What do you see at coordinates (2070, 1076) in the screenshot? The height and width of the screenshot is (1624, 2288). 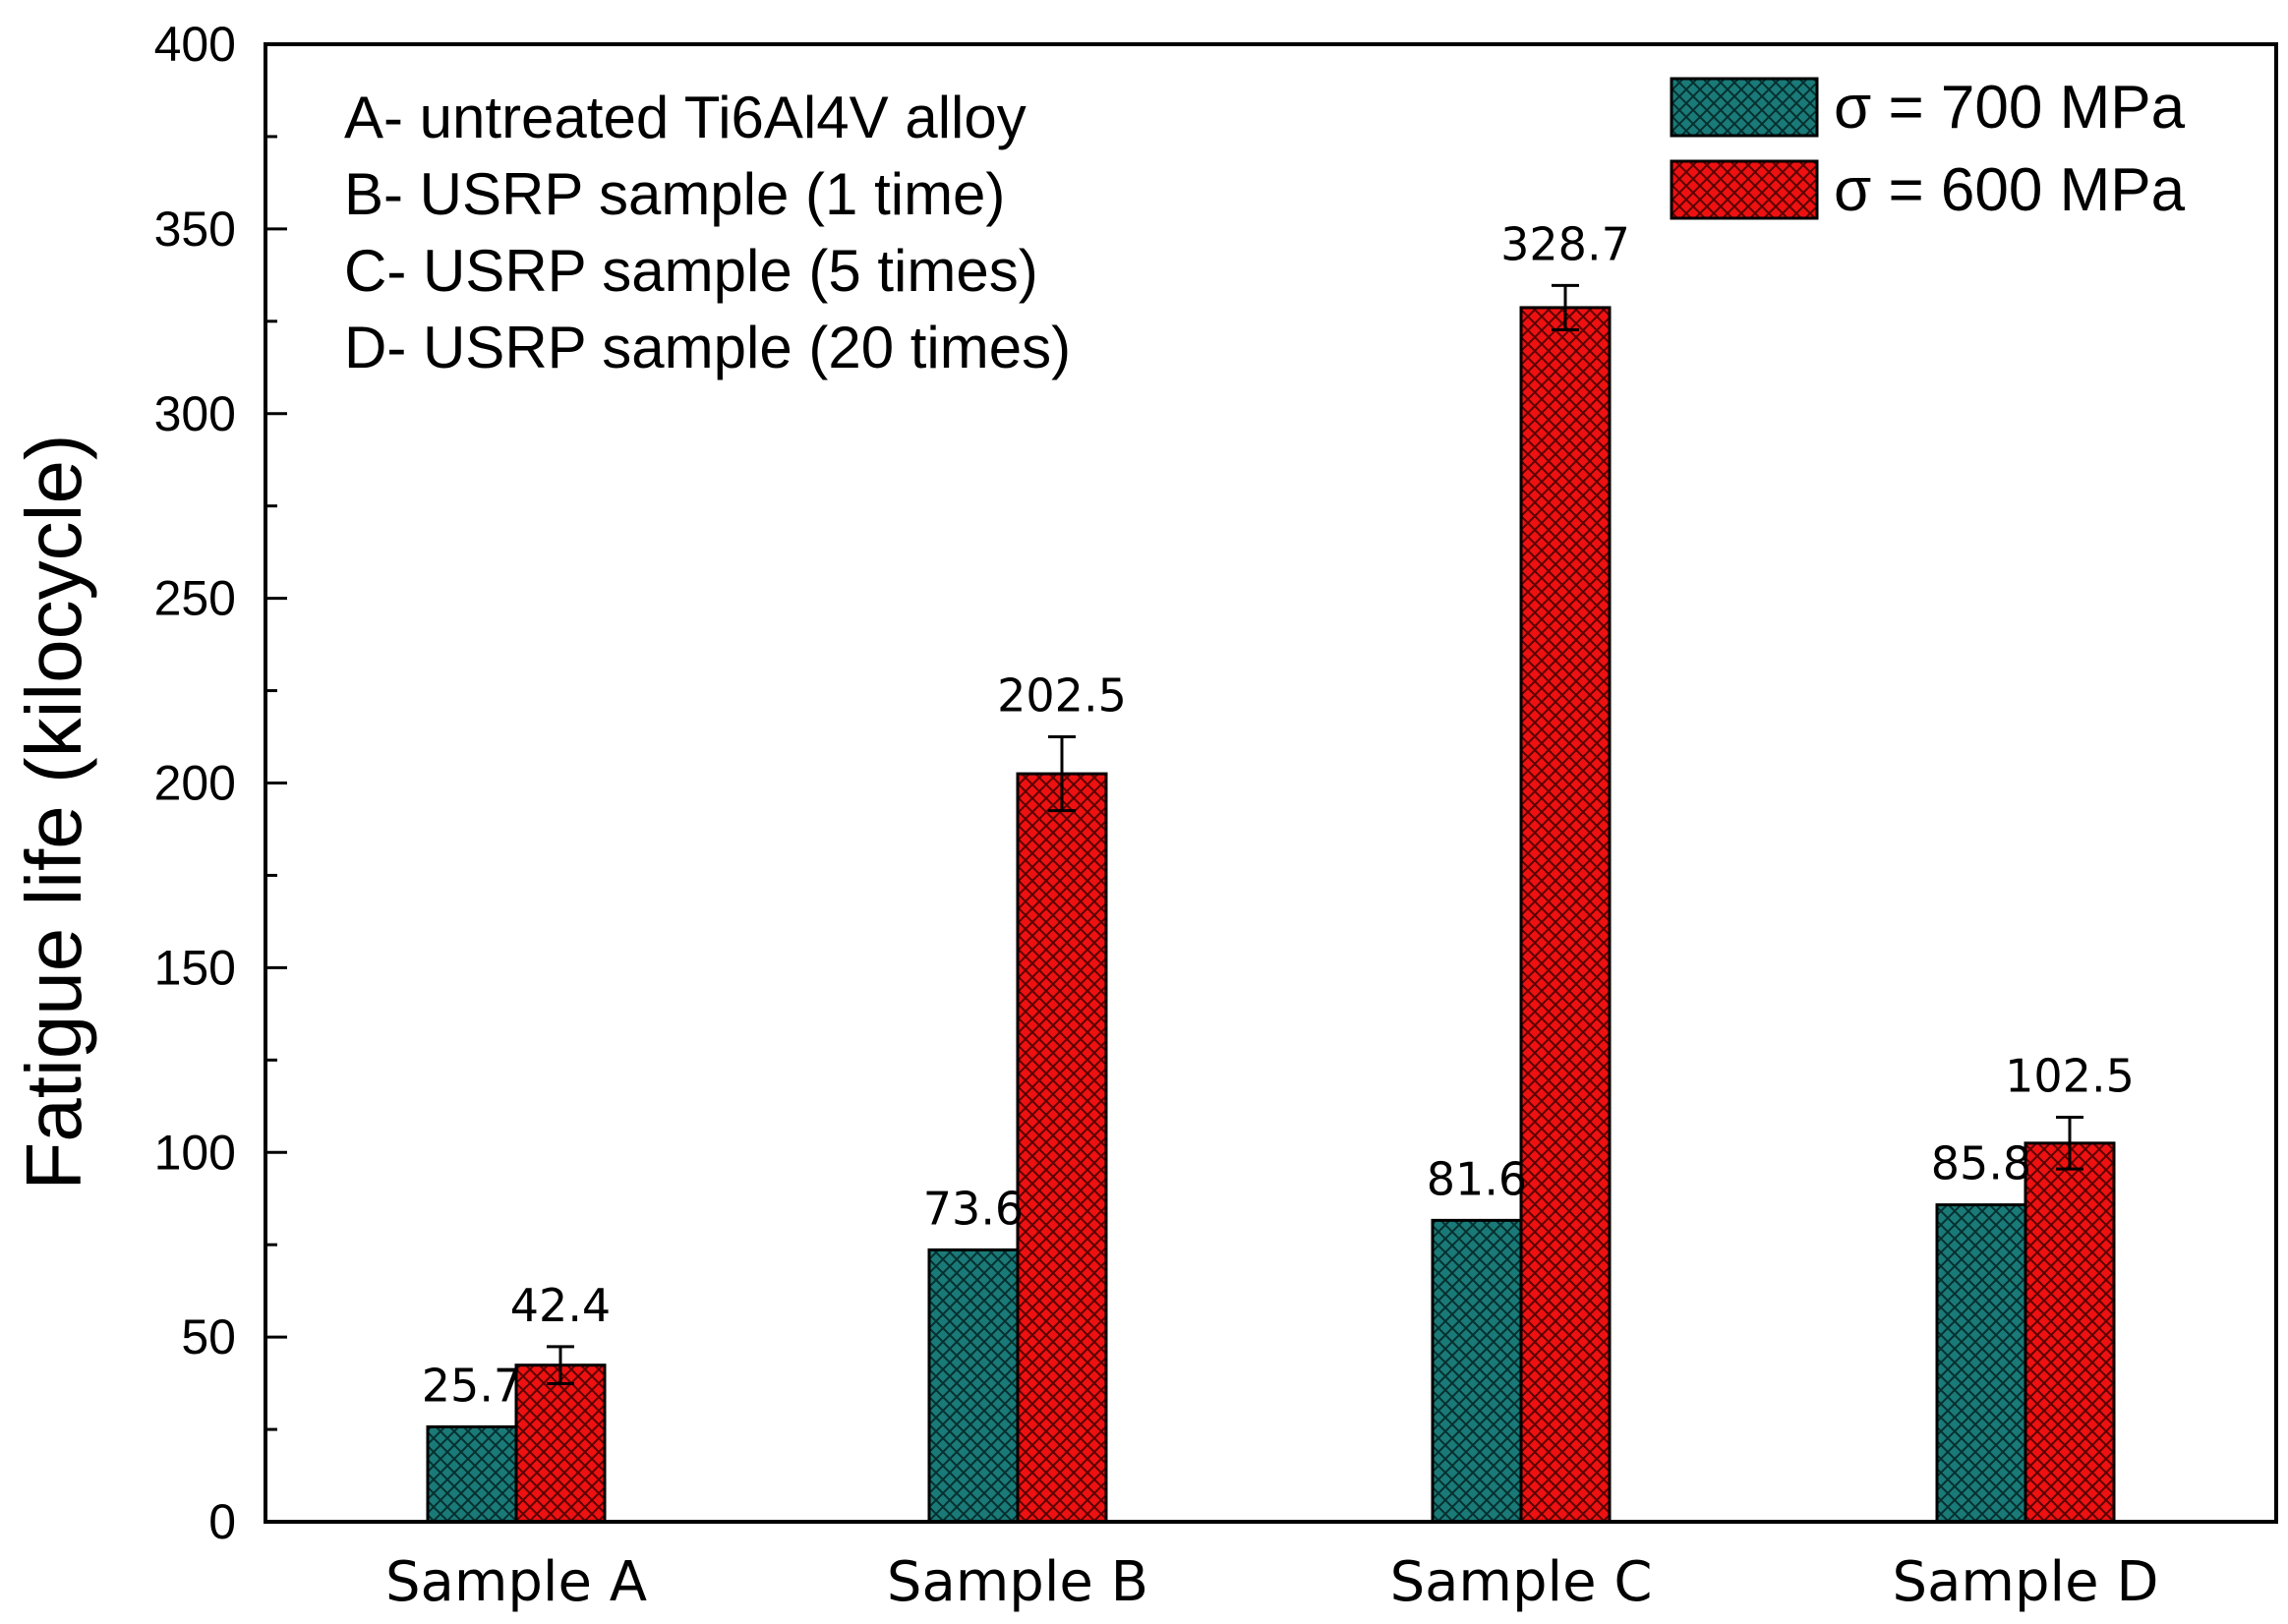 I see `data-label-sample-d-series-2: 102.5` at bounding box center [2070, 1076].